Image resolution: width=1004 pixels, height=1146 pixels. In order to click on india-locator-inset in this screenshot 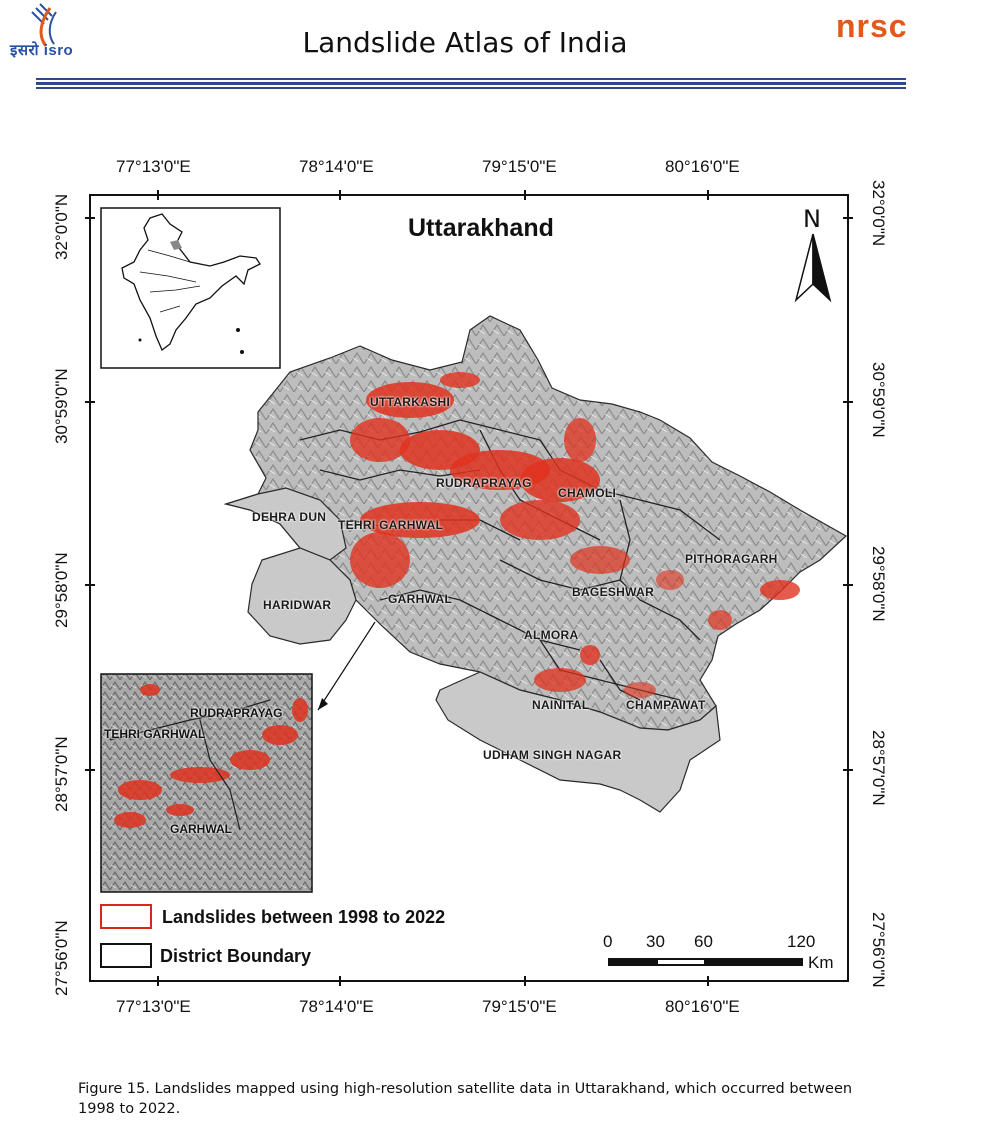, I will do `click(190, 288)`.